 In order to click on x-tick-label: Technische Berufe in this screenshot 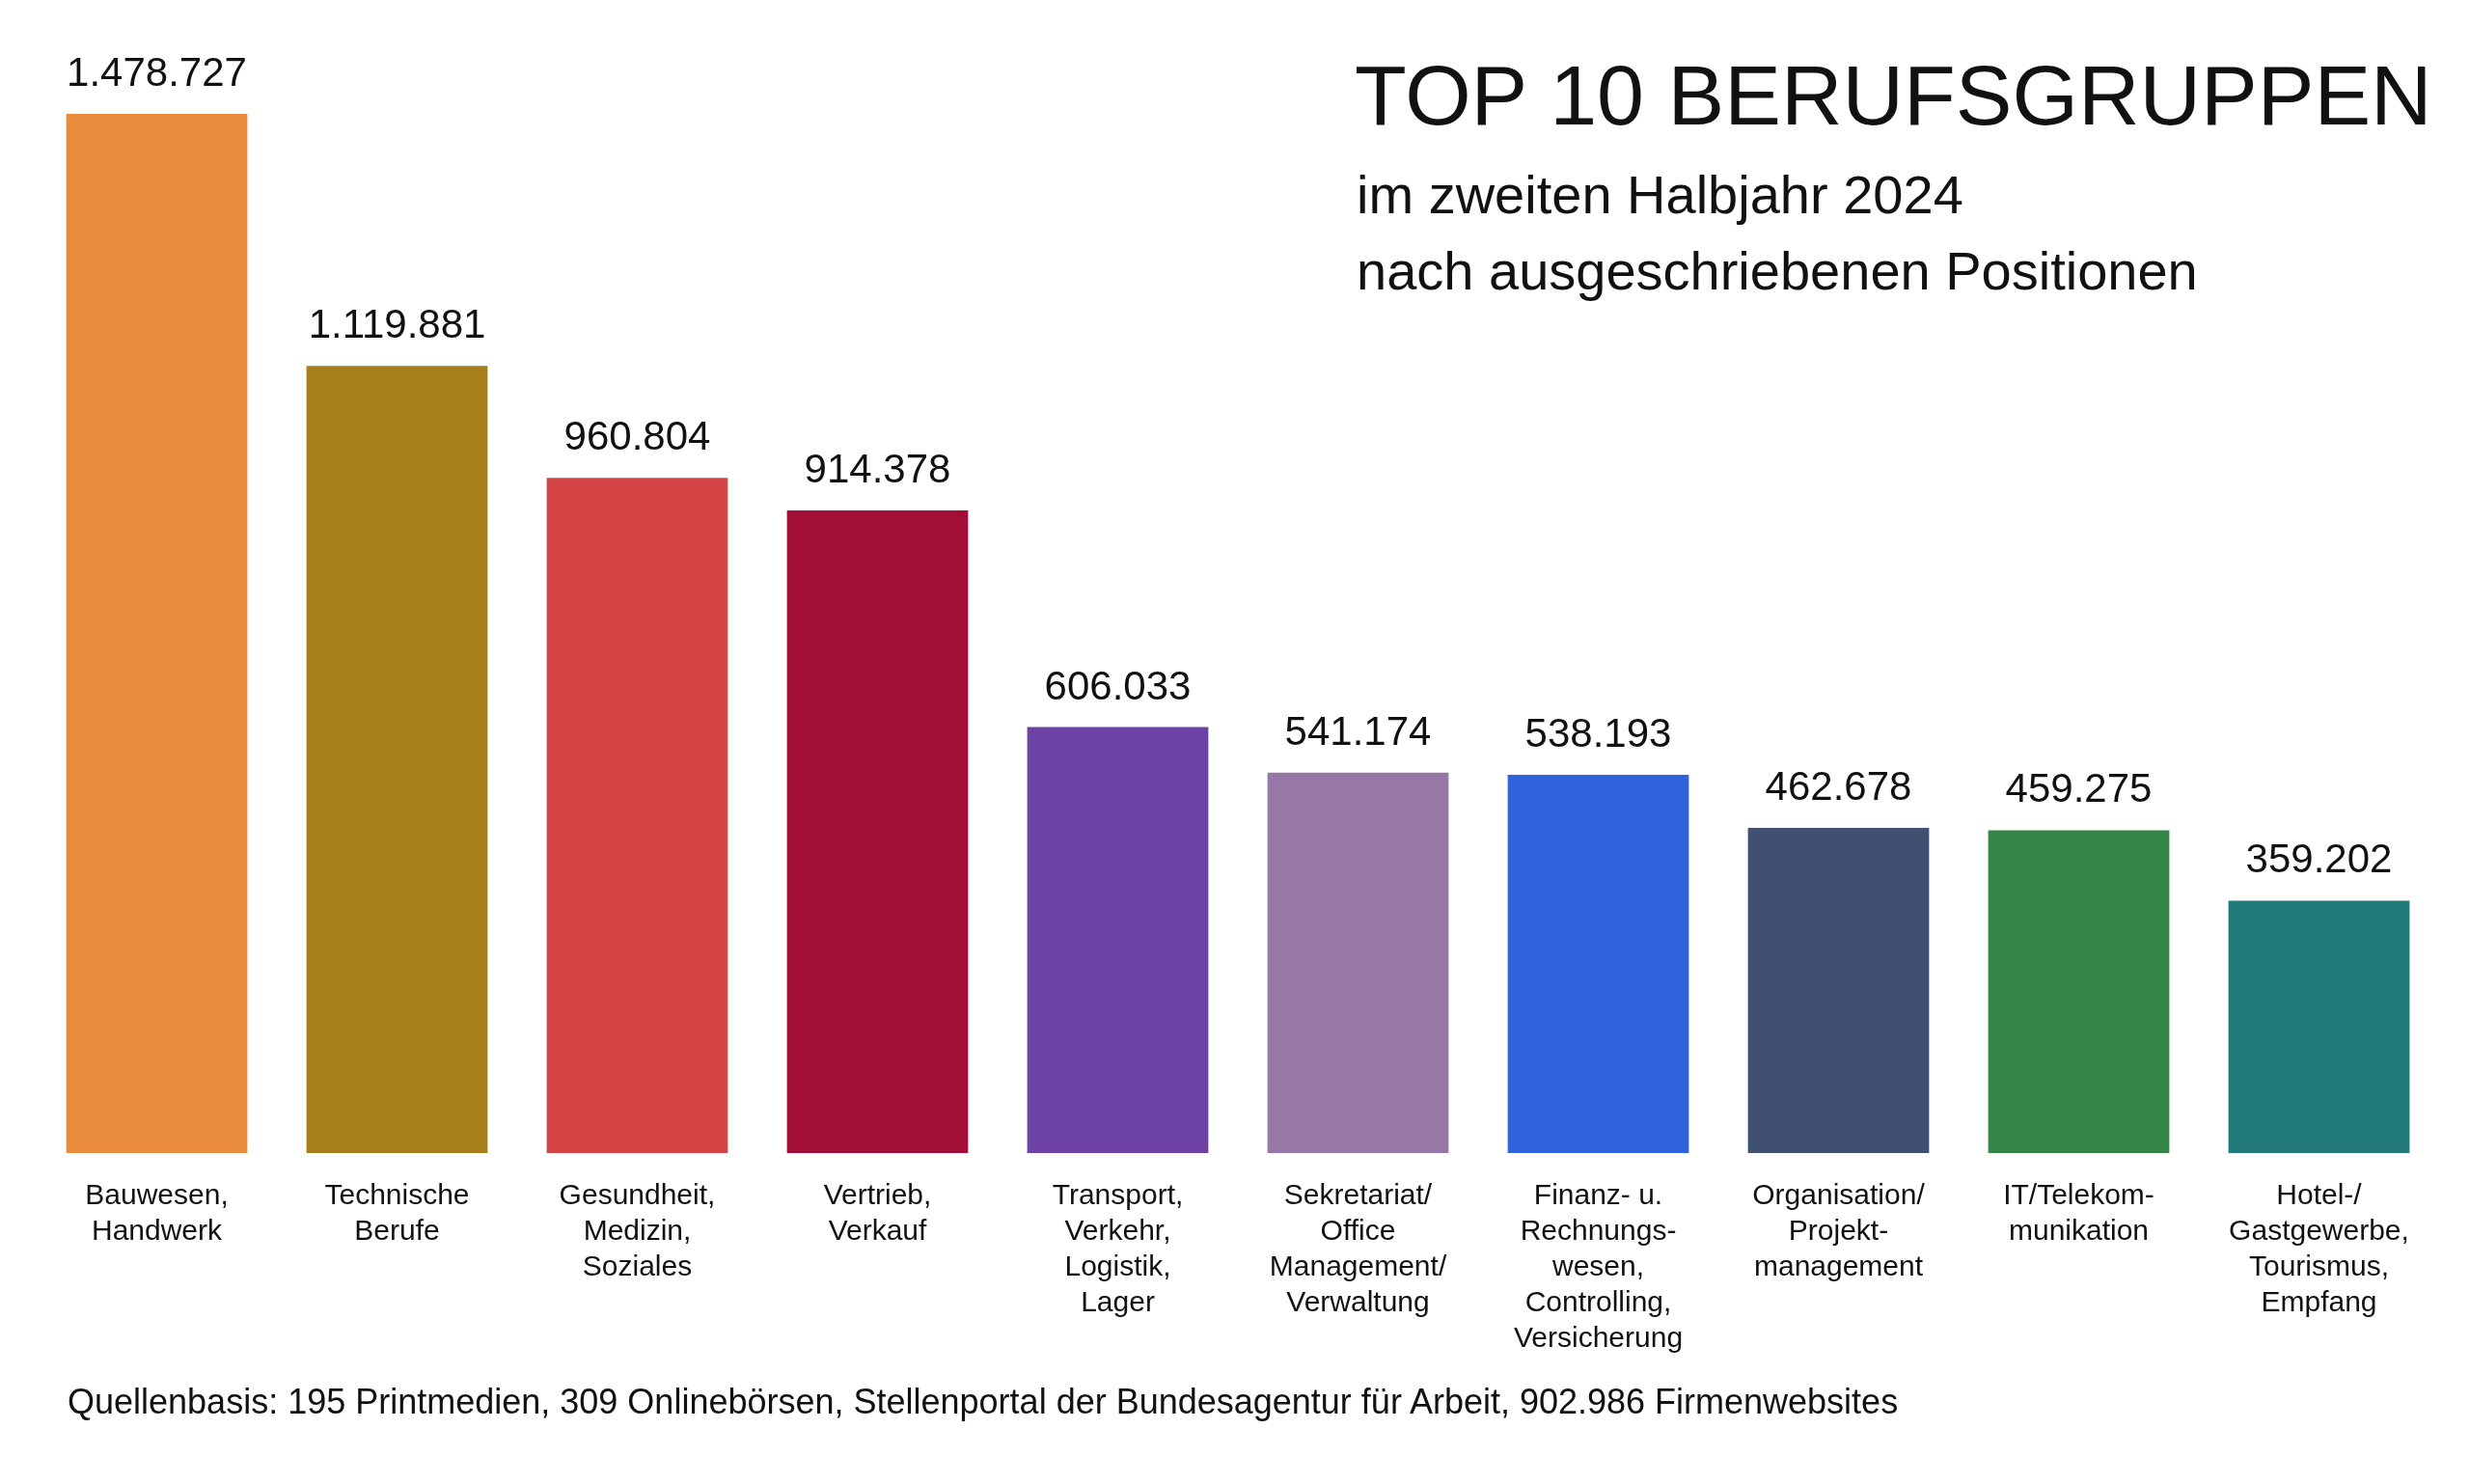, I will do `click(397, 1211)`.